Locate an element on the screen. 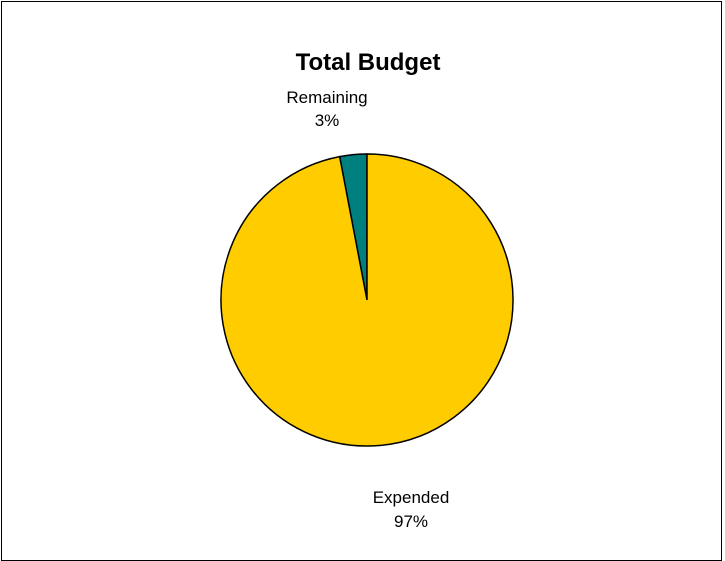  slice-label-remaining: Remaining is located at coordinates (326, 97).